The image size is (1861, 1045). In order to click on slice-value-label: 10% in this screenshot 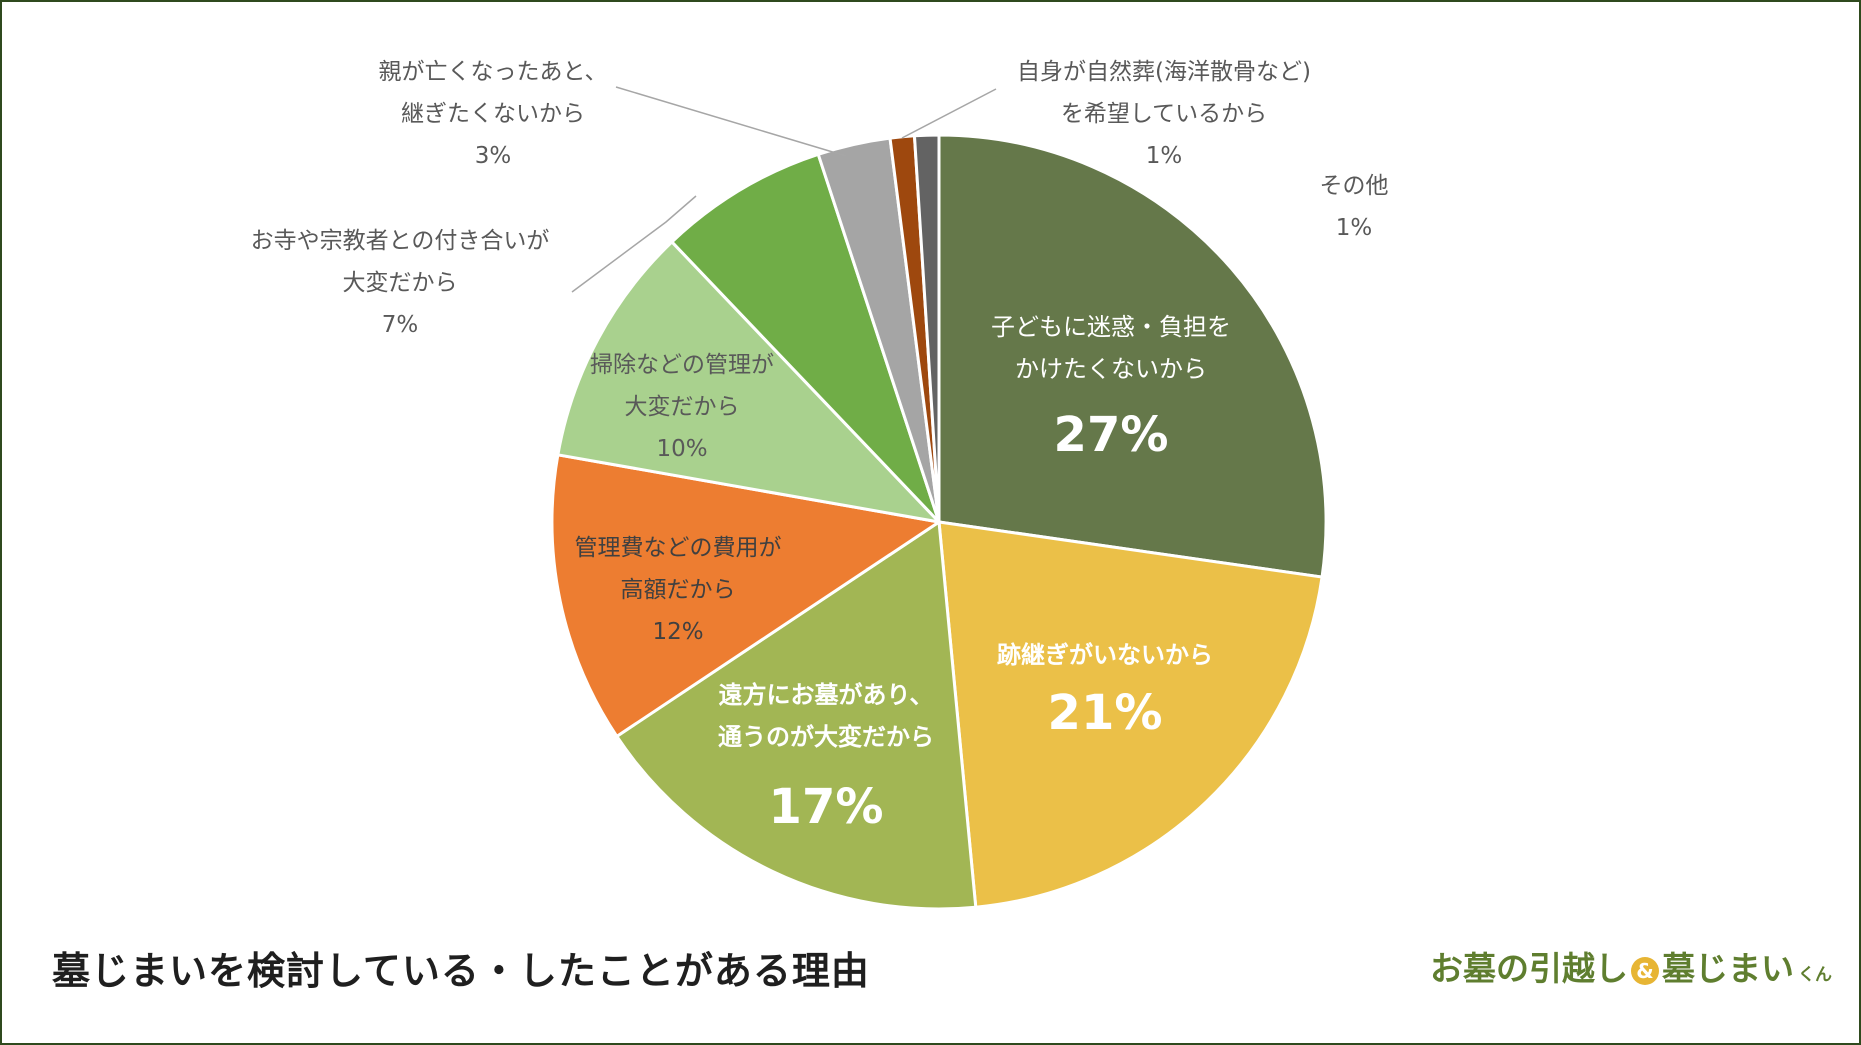, I will do `click(681, 449)`.